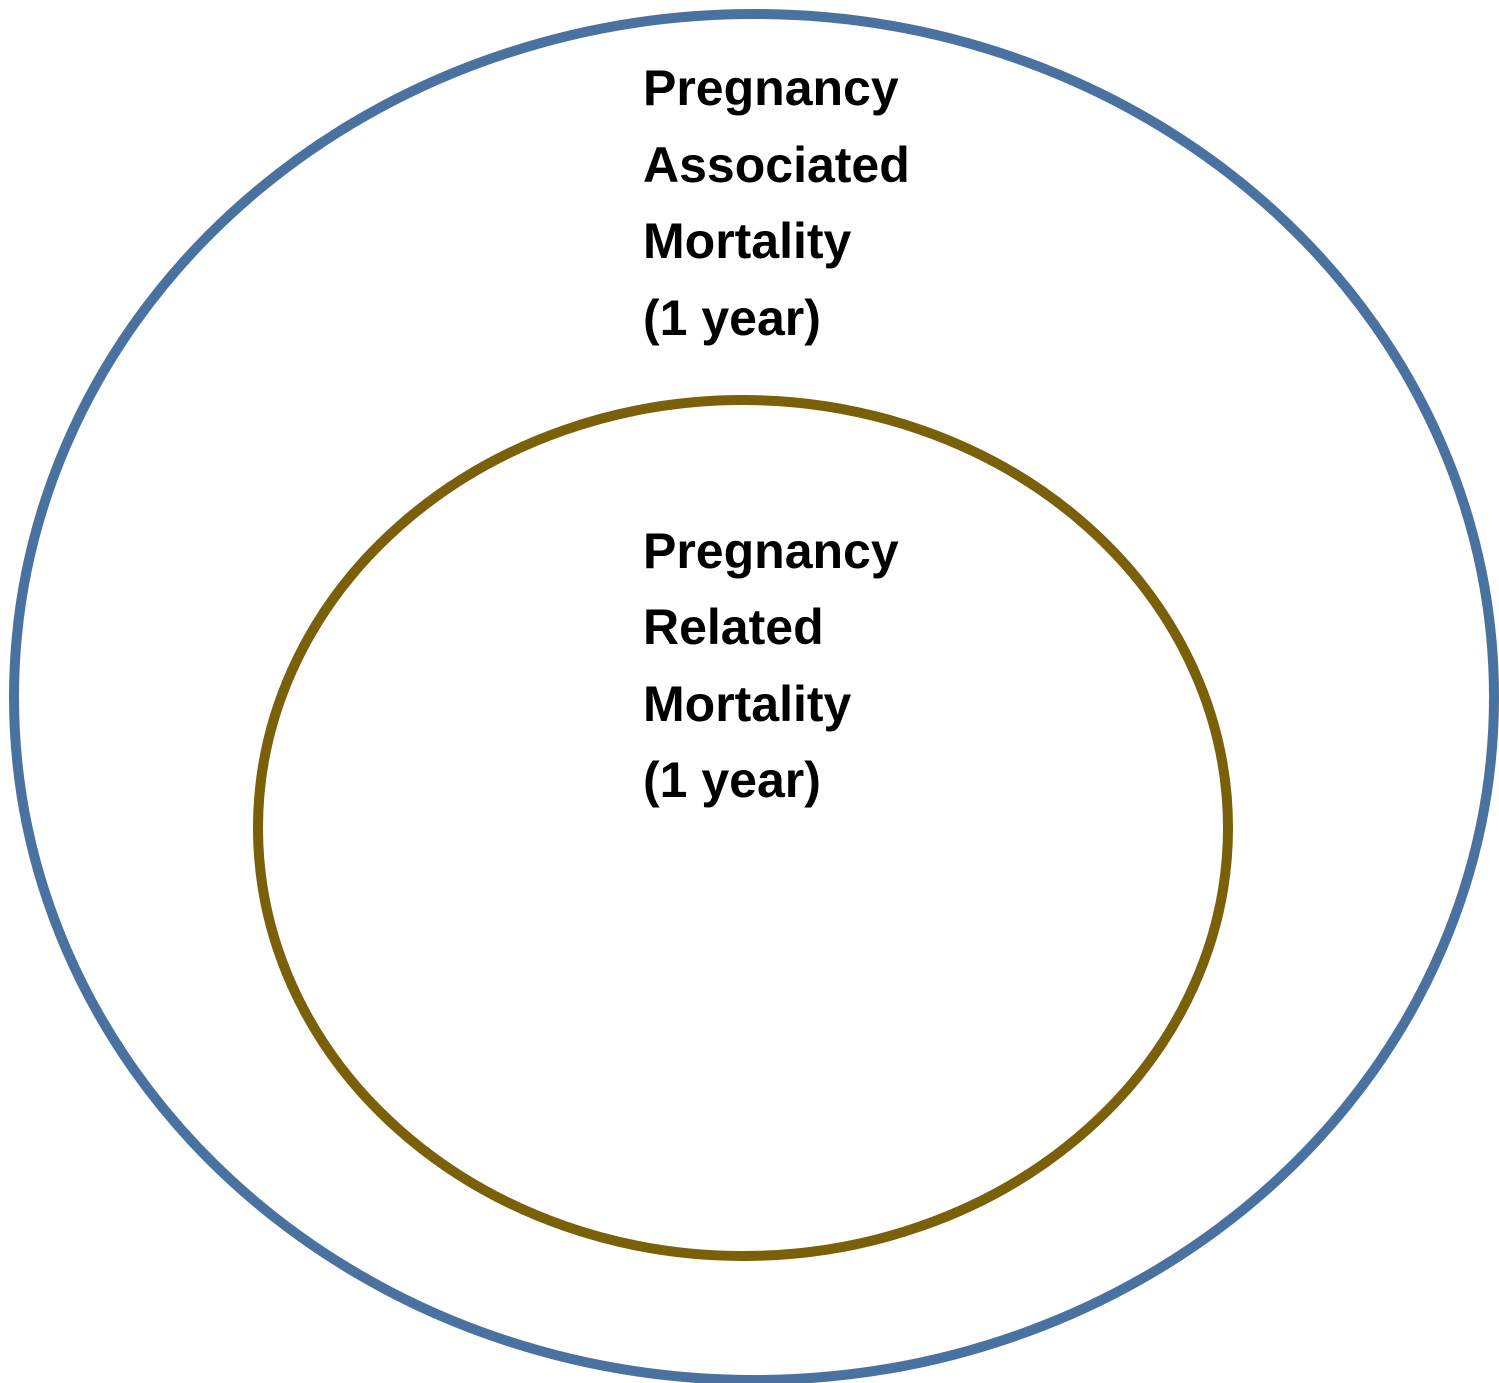 The image size is (1499, 1383). What do you see at coordinates (776, 165) in the screenshot?
I see `label-line: Associated` at bounding box center [776, 165].